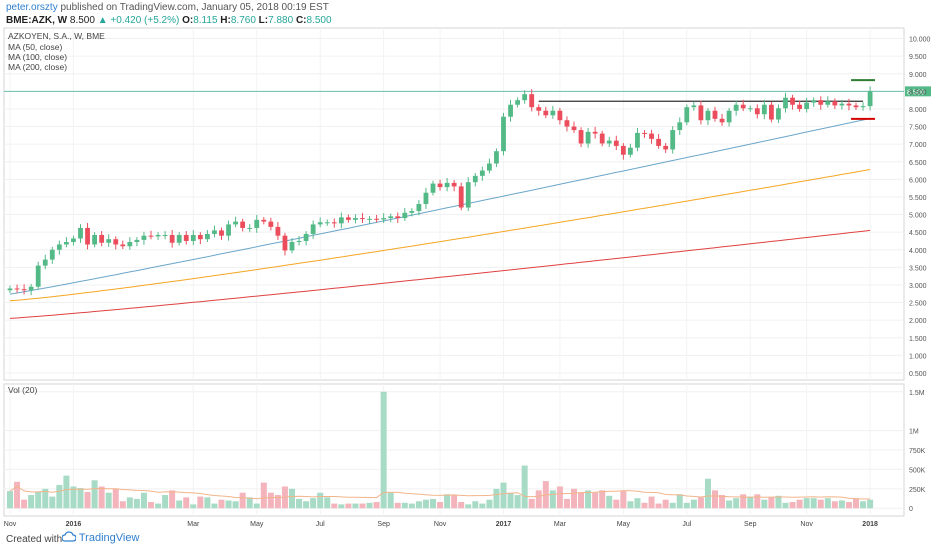 This screenshot has height=550, width=932. I want to click on price-tick-label: 4.500, so click(918, 233).